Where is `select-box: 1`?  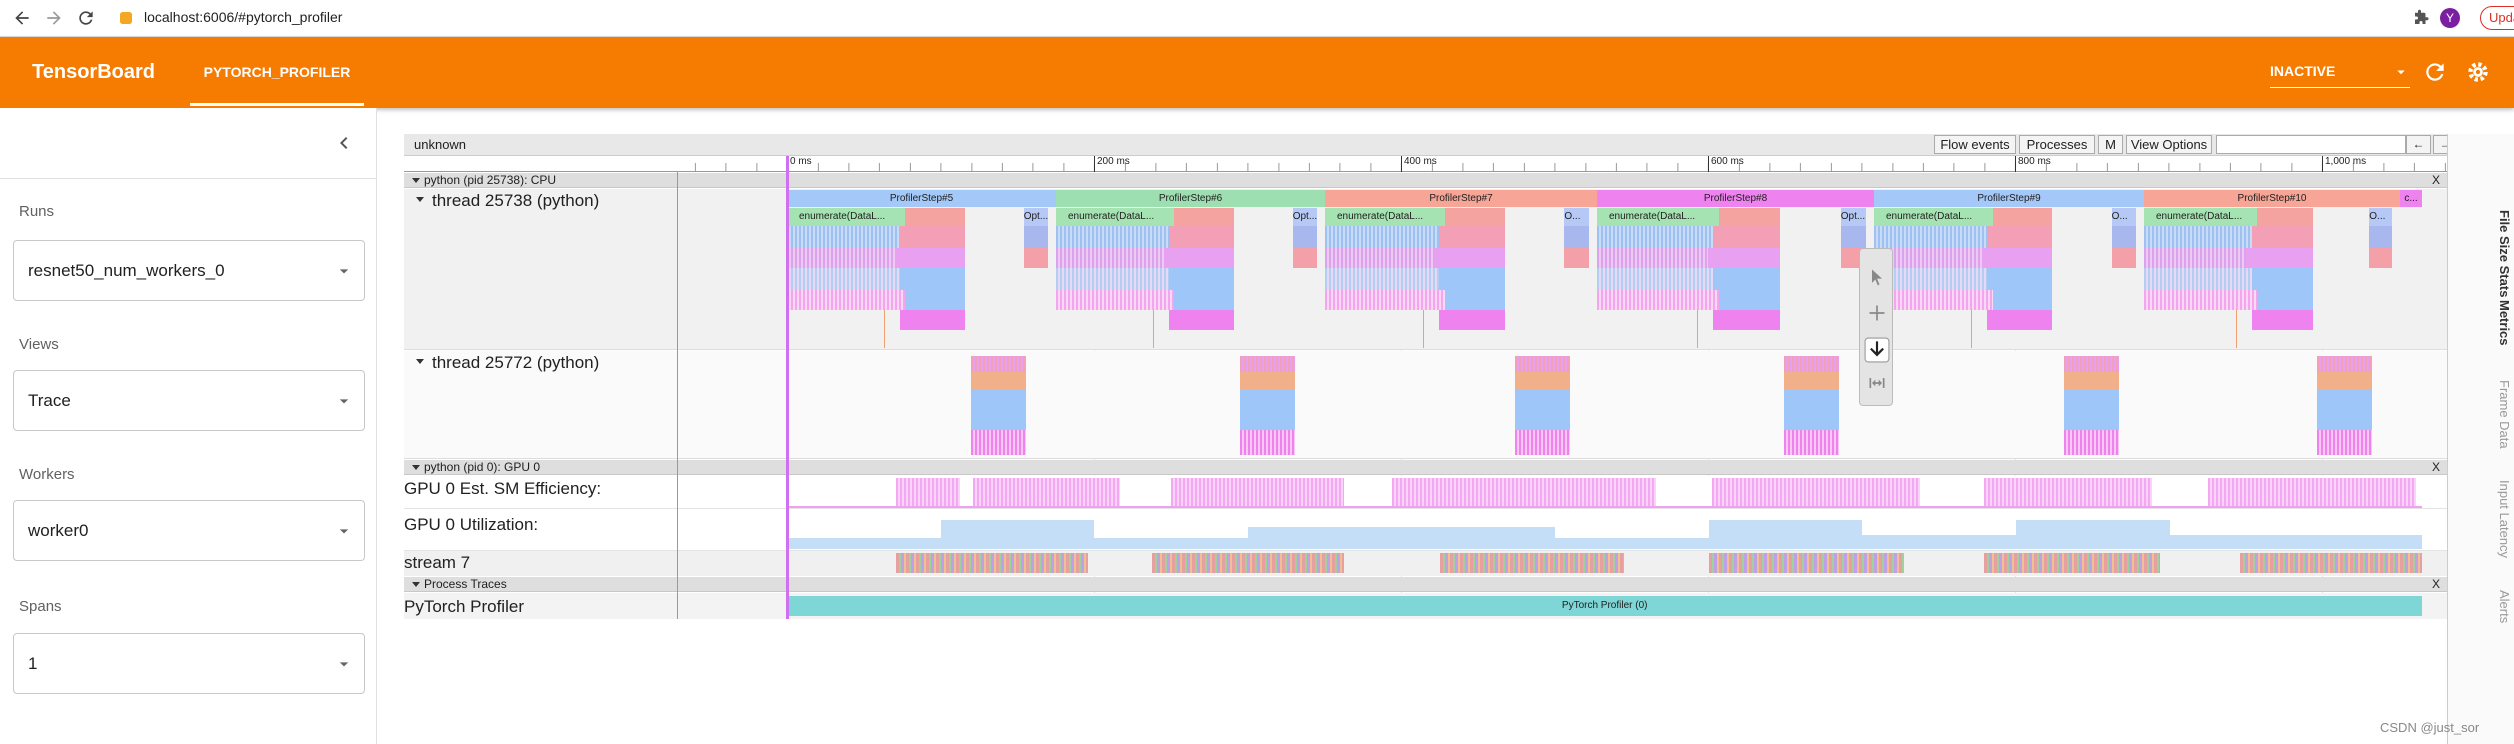
select-box: 1 is located at coordinates (189, 663).